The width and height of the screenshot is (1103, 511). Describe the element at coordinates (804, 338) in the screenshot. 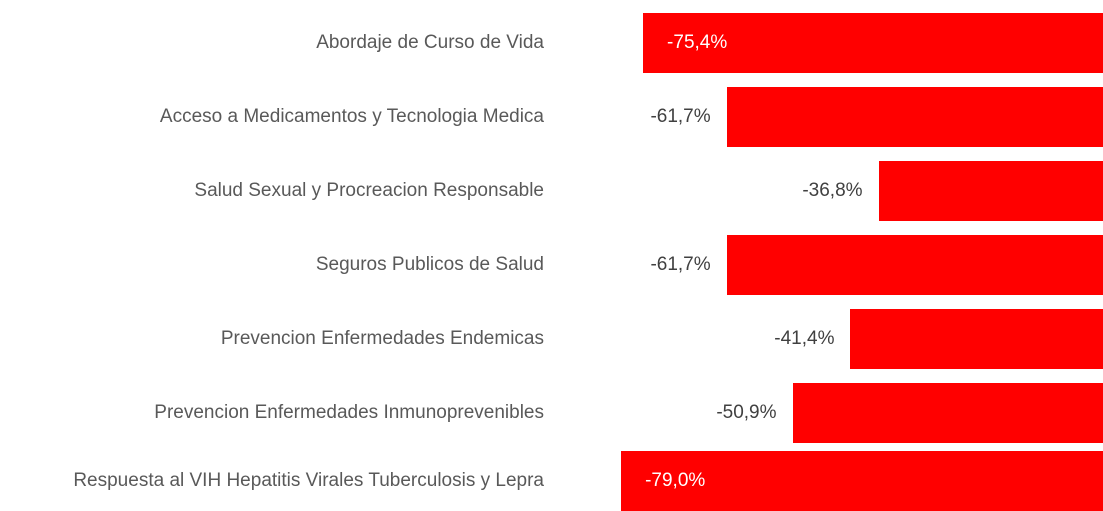

I see `value-label: -41,4%` at that location.